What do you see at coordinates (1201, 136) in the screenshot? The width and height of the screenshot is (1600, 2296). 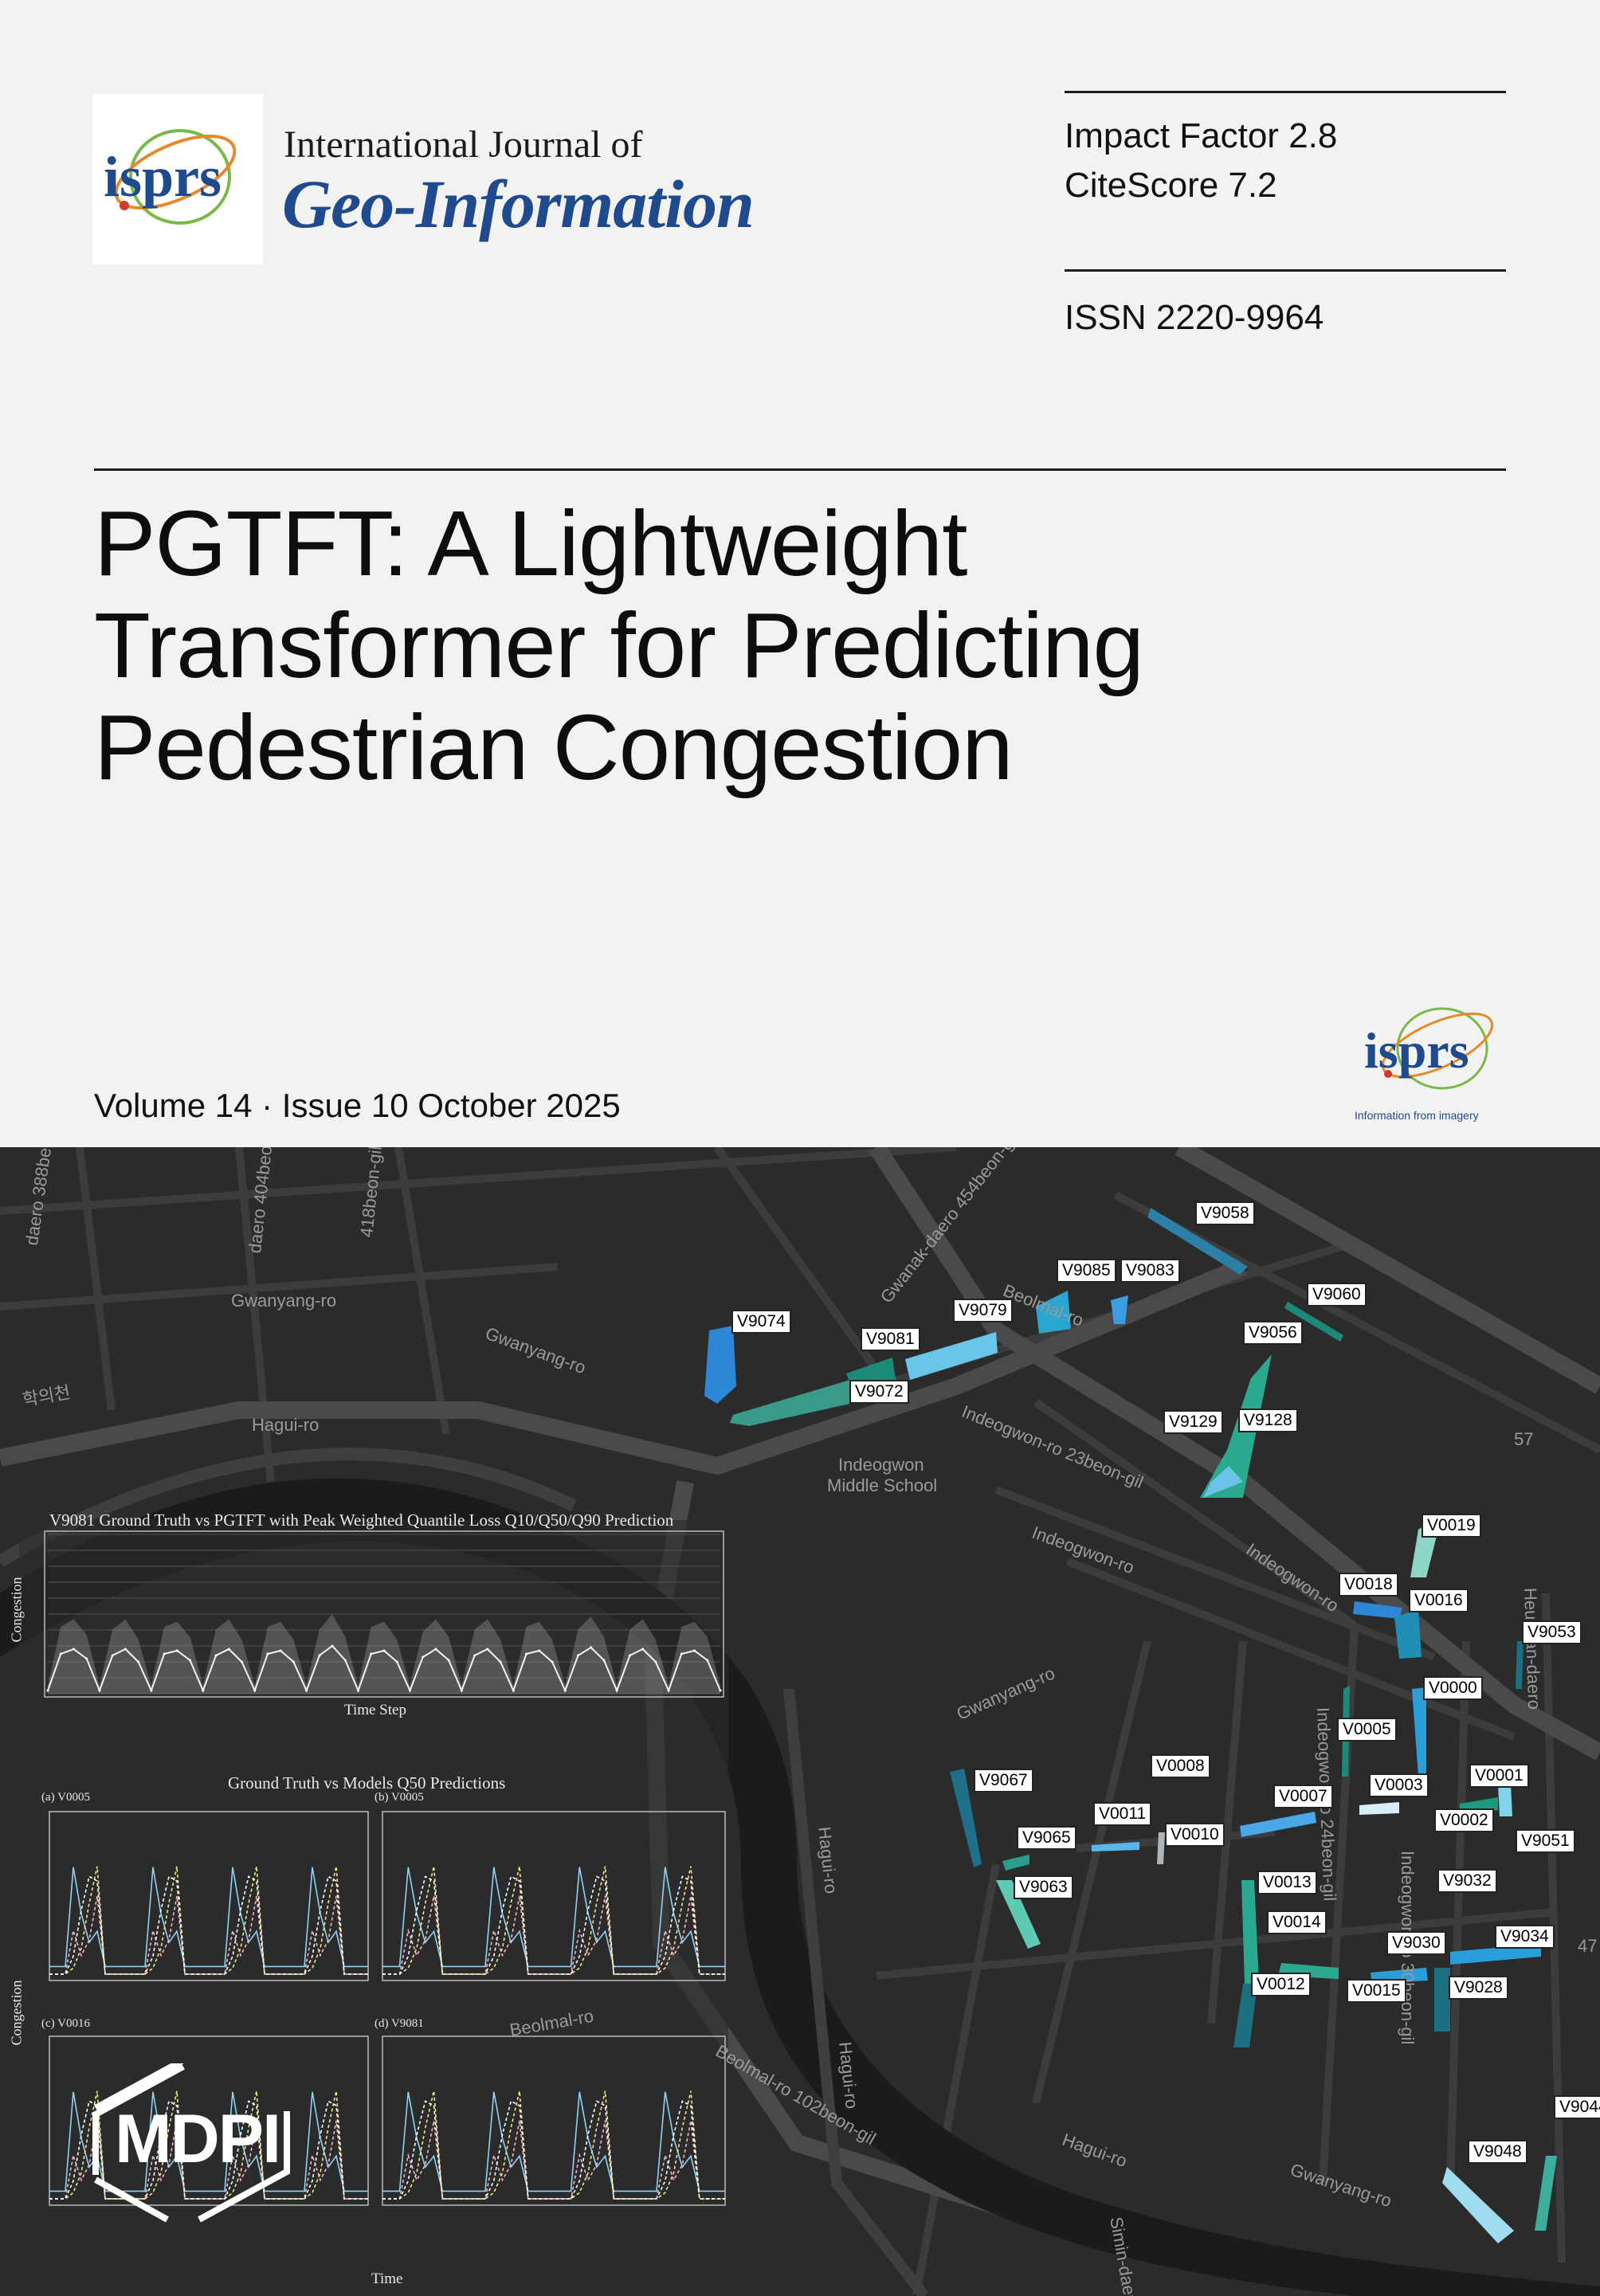 I see `impact-factor: Impact Factor 2.8` at bounding box center [1201, 136].